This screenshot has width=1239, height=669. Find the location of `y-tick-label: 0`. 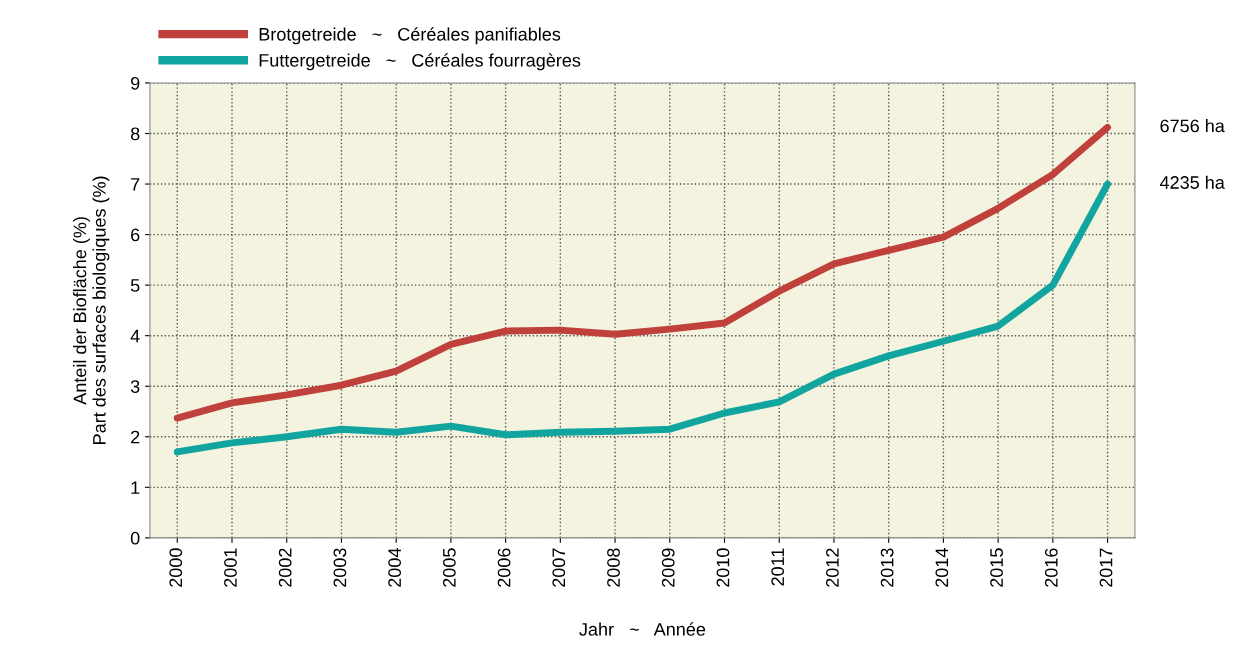

y-tick-label: 0 is located at coordinates (135, 538).